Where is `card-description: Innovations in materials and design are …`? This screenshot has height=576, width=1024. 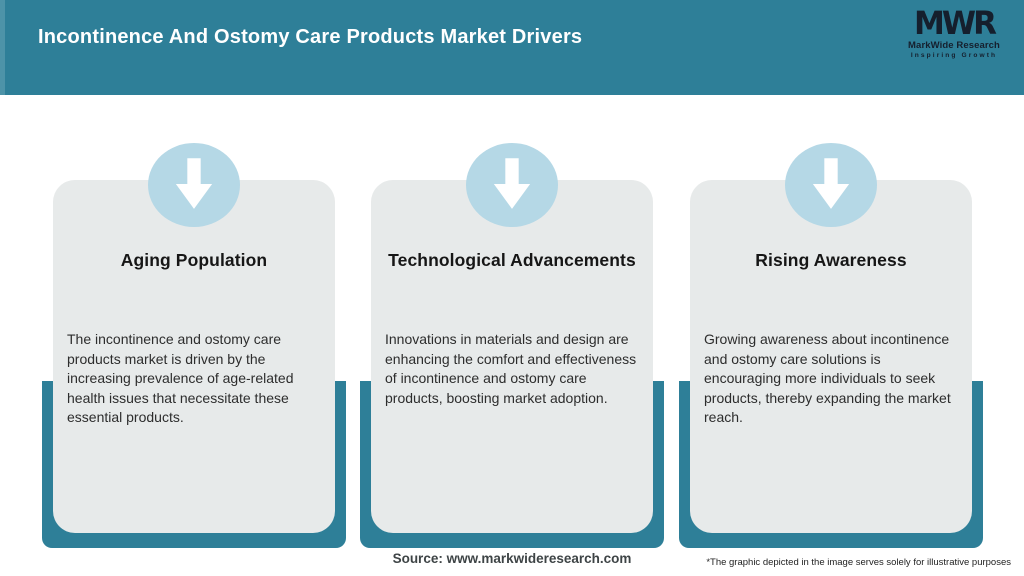
card-description: Innovations in materials and design are … is located at coordinates (511, 368).